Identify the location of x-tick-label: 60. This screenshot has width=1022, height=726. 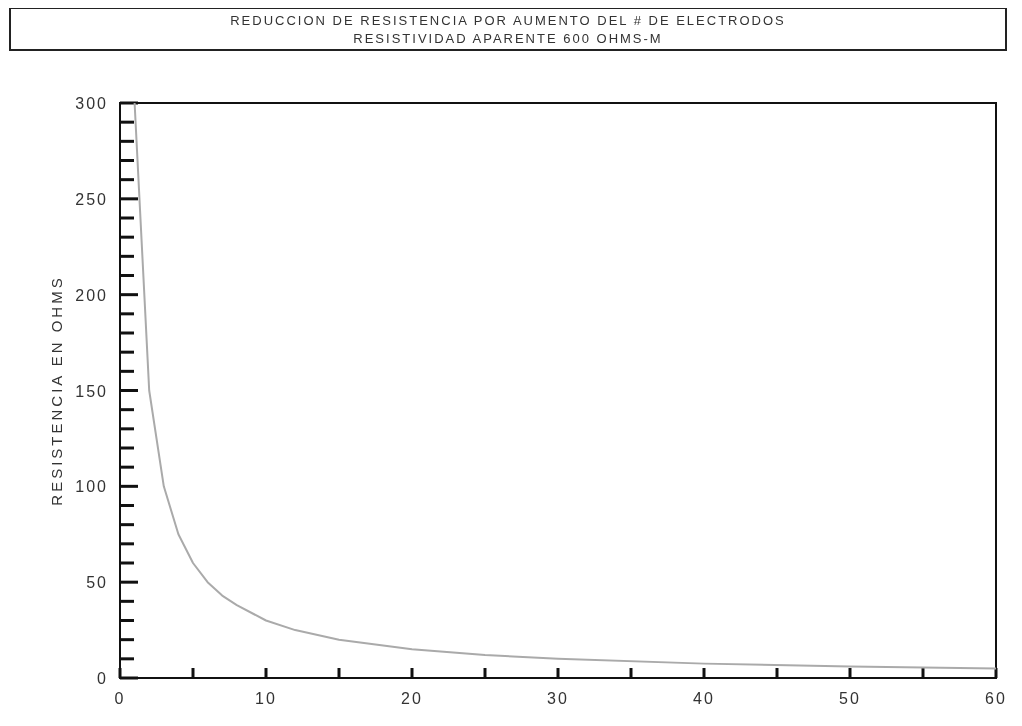
(996, 698).